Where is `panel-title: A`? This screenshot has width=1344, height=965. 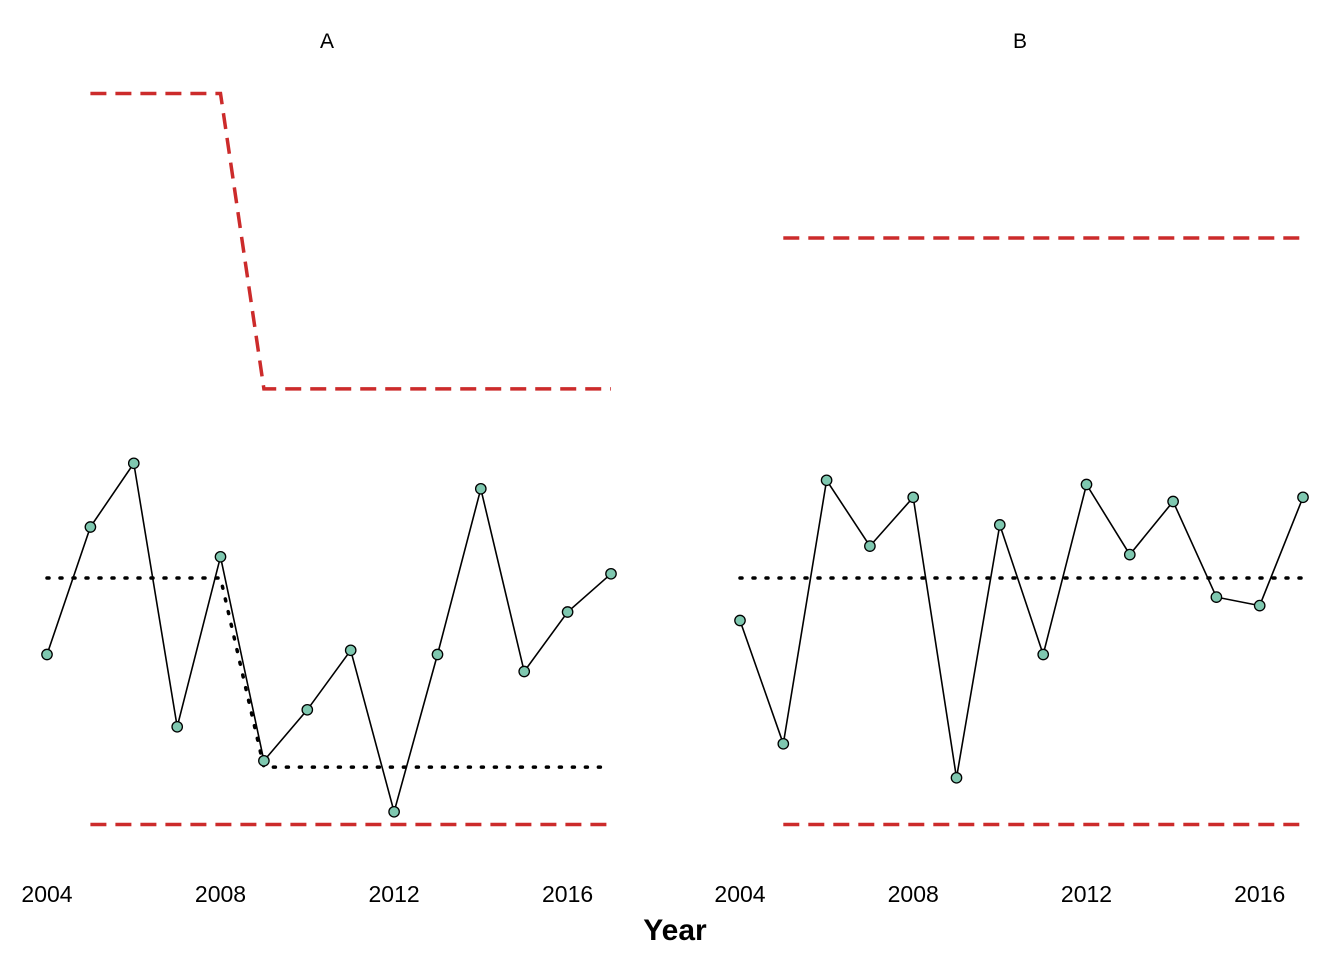
panel-title: A is located at coordinates (327, 41).